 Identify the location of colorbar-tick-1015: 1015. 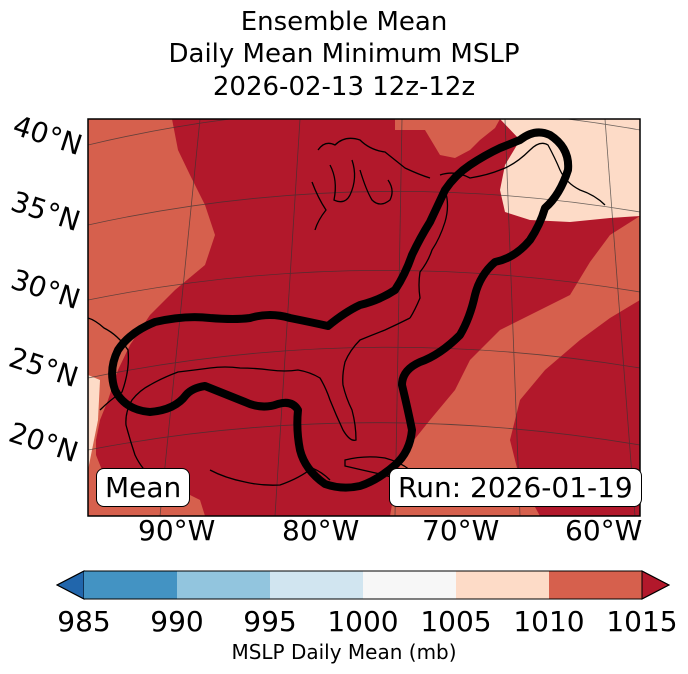
(642, 621).